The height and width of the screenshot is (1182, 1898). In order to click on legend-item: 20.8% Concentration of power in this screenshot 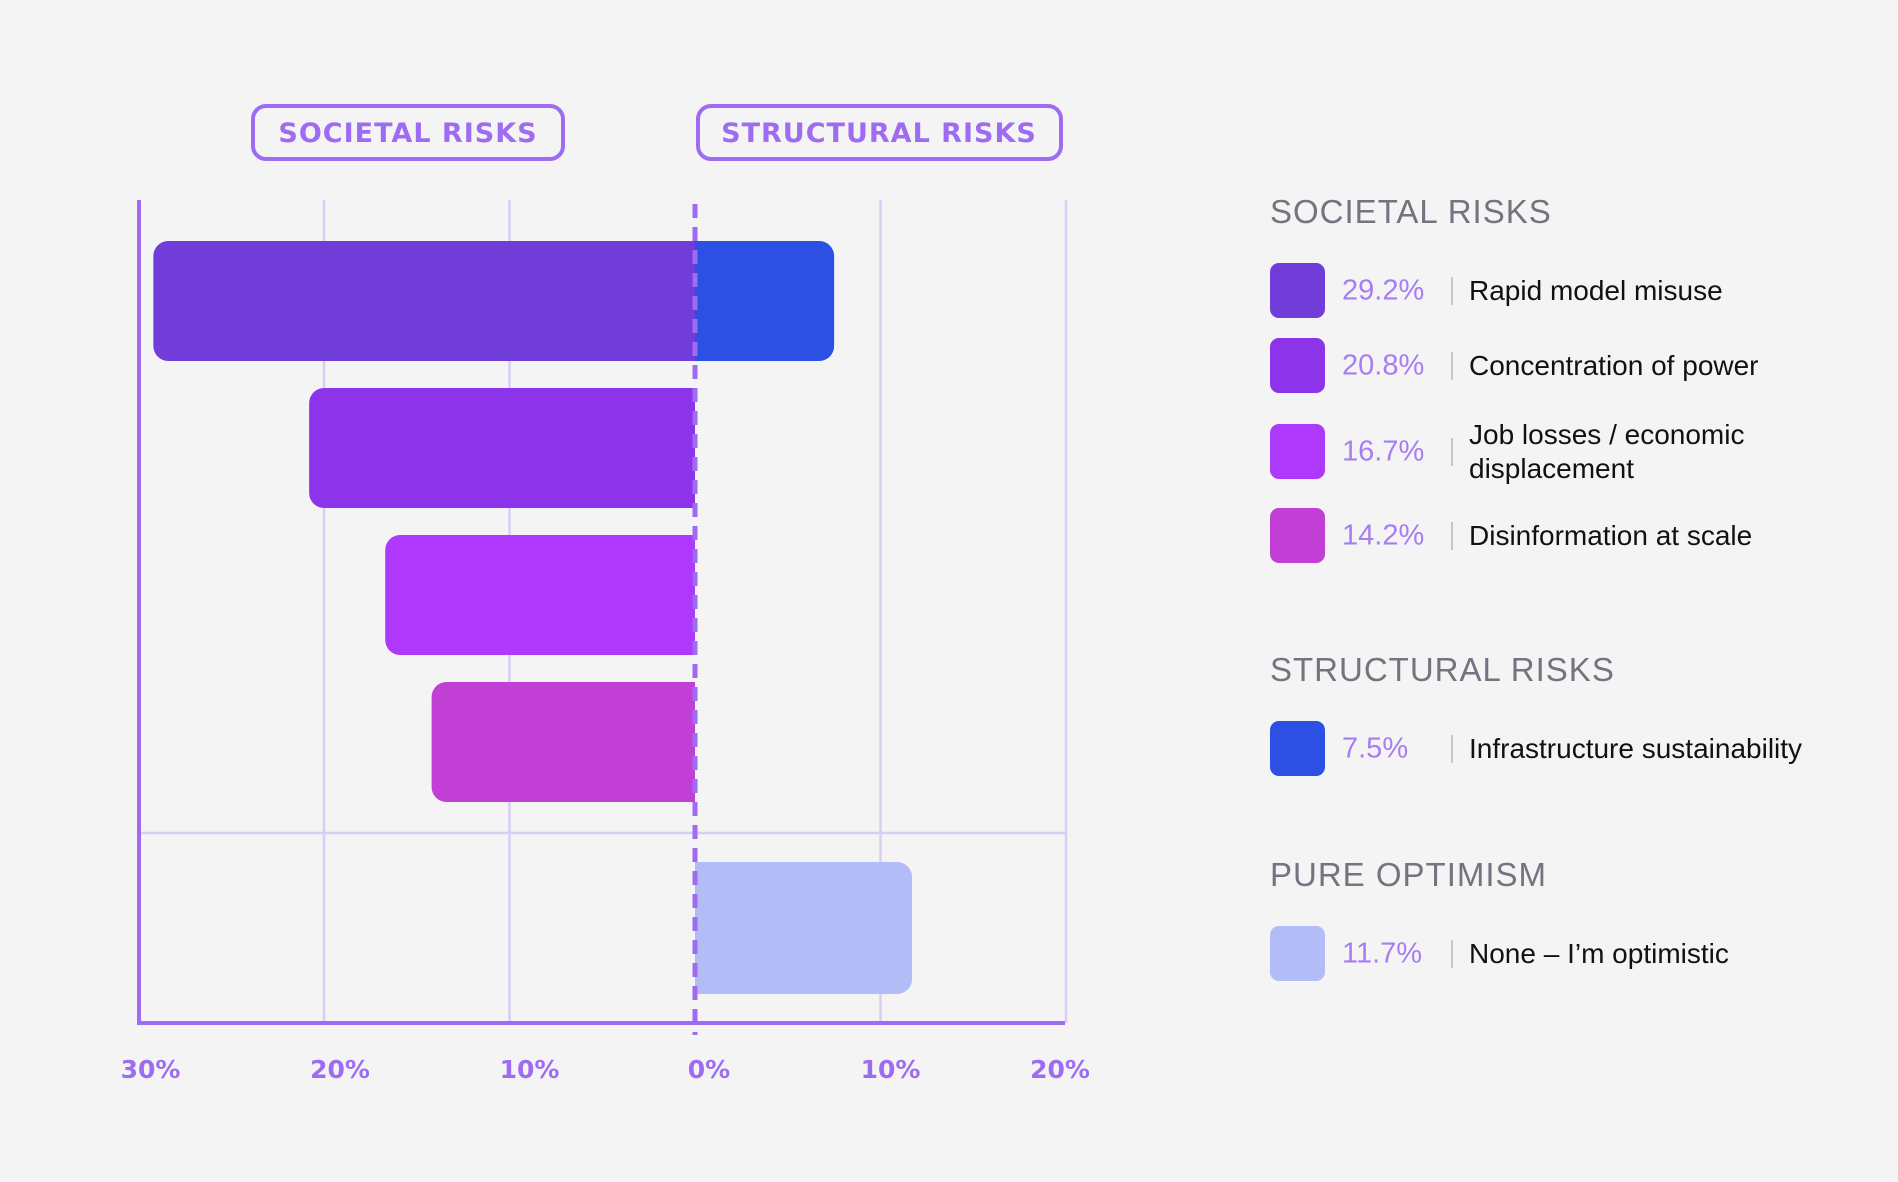, I will do `click(1580, 366)`.